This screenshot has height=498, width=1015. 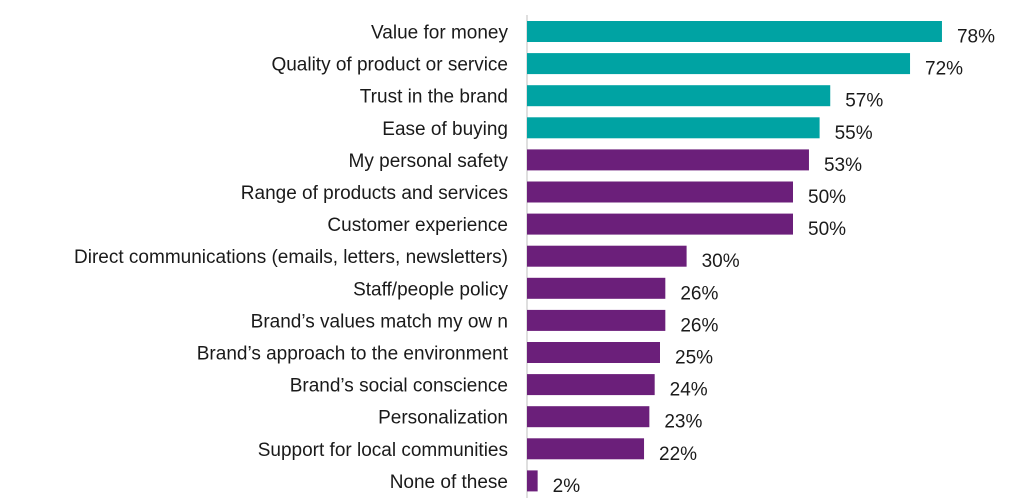 What do you see at coordinates (567, 486) in the screenshot?
I see `value-label: 2%` at bounding box center [567, 486].